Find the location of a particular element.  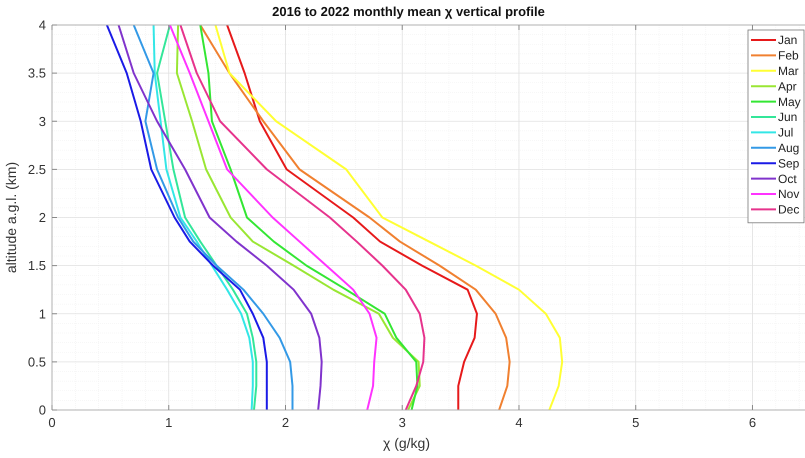

x-tick-label: 2 is located at coordinates (286, 422).